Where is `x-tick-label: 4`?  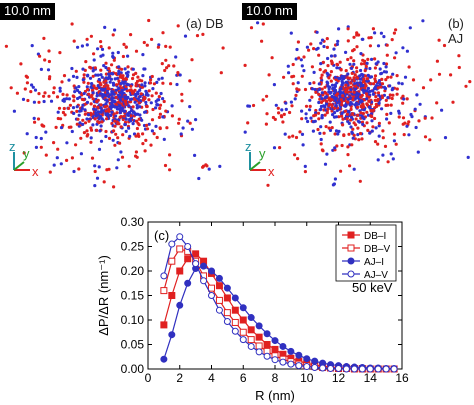 x-tick-label: 4 is located at coordinates (211, 378).